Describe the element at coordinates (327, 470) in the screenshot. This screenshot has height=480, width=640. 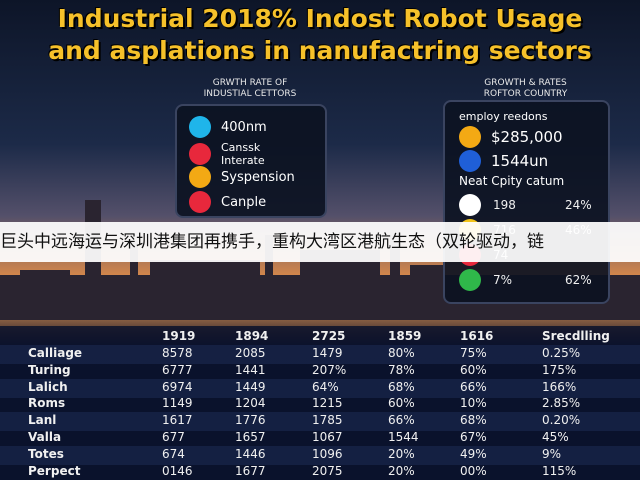
I see `table-cell: 2075` at that location.